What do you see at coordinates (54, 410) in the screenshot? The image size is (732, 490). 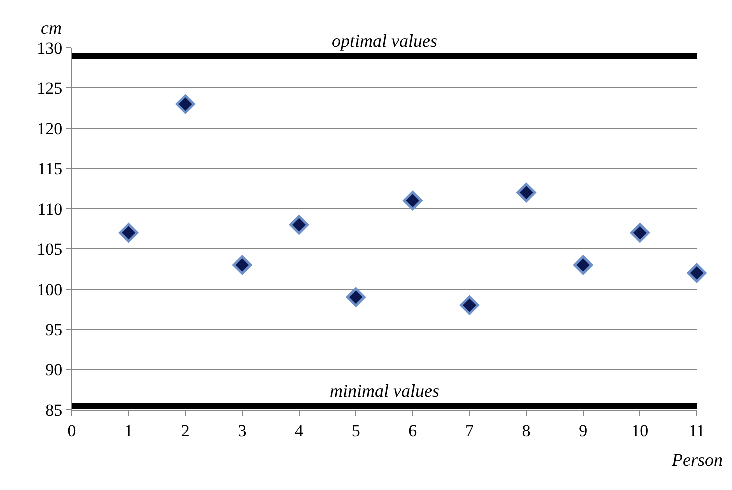 I see `y-tick-label: 85` at bounding box center [54, 410].